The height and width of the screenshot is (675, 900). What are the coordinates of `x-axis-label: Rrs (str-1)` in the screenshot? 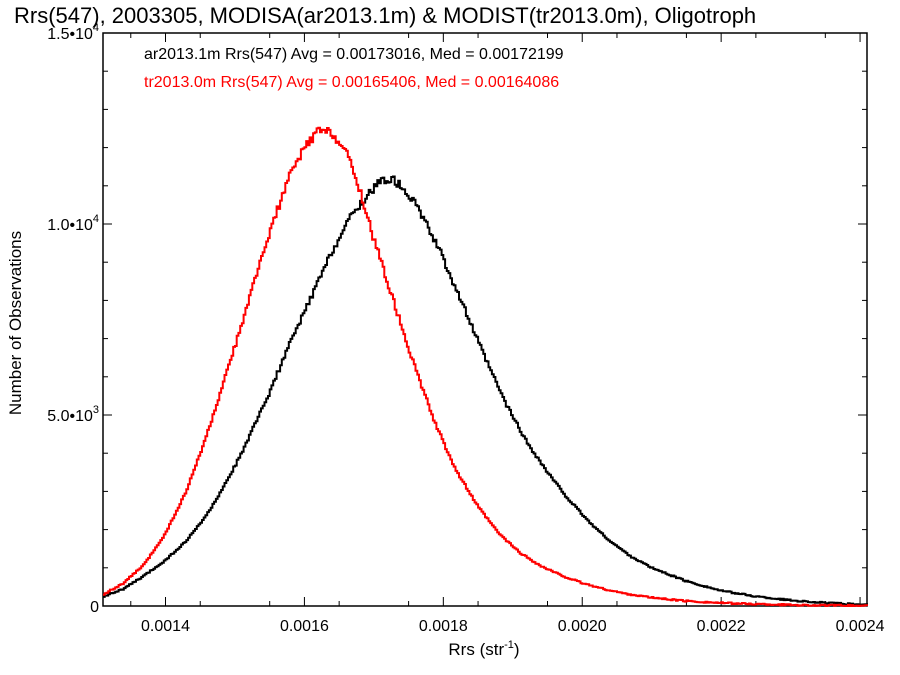 It's located at (483, 649).